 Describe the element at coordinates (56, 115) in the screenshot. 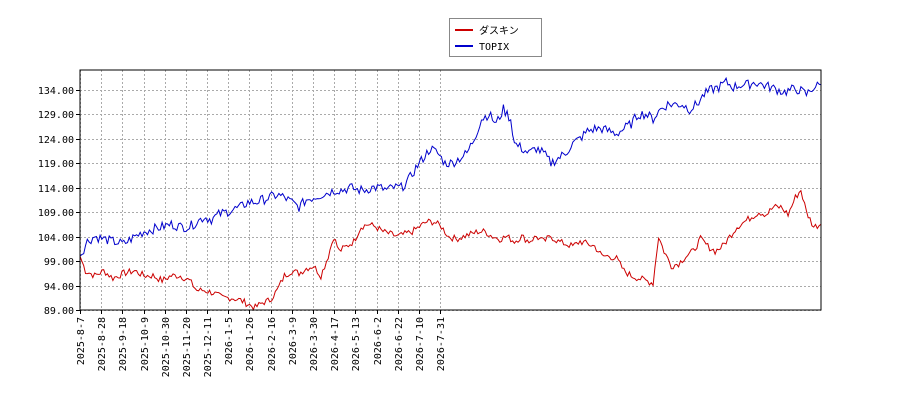

I see `y-tick-label: 129.00` at that location.